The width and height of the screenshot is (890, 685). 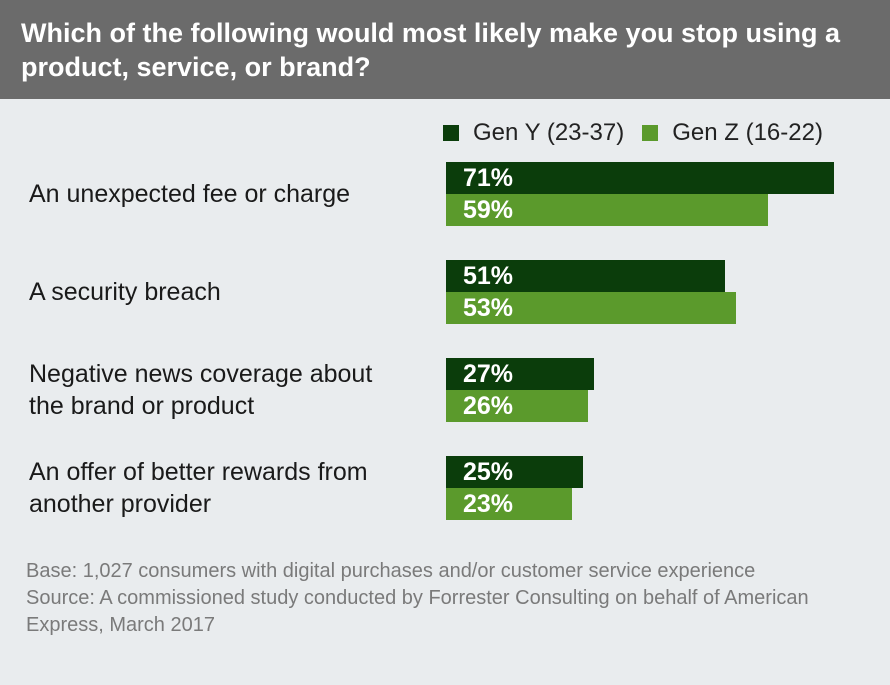 I want to click on category-label-line: A security breach, so click(x=125, y=292).